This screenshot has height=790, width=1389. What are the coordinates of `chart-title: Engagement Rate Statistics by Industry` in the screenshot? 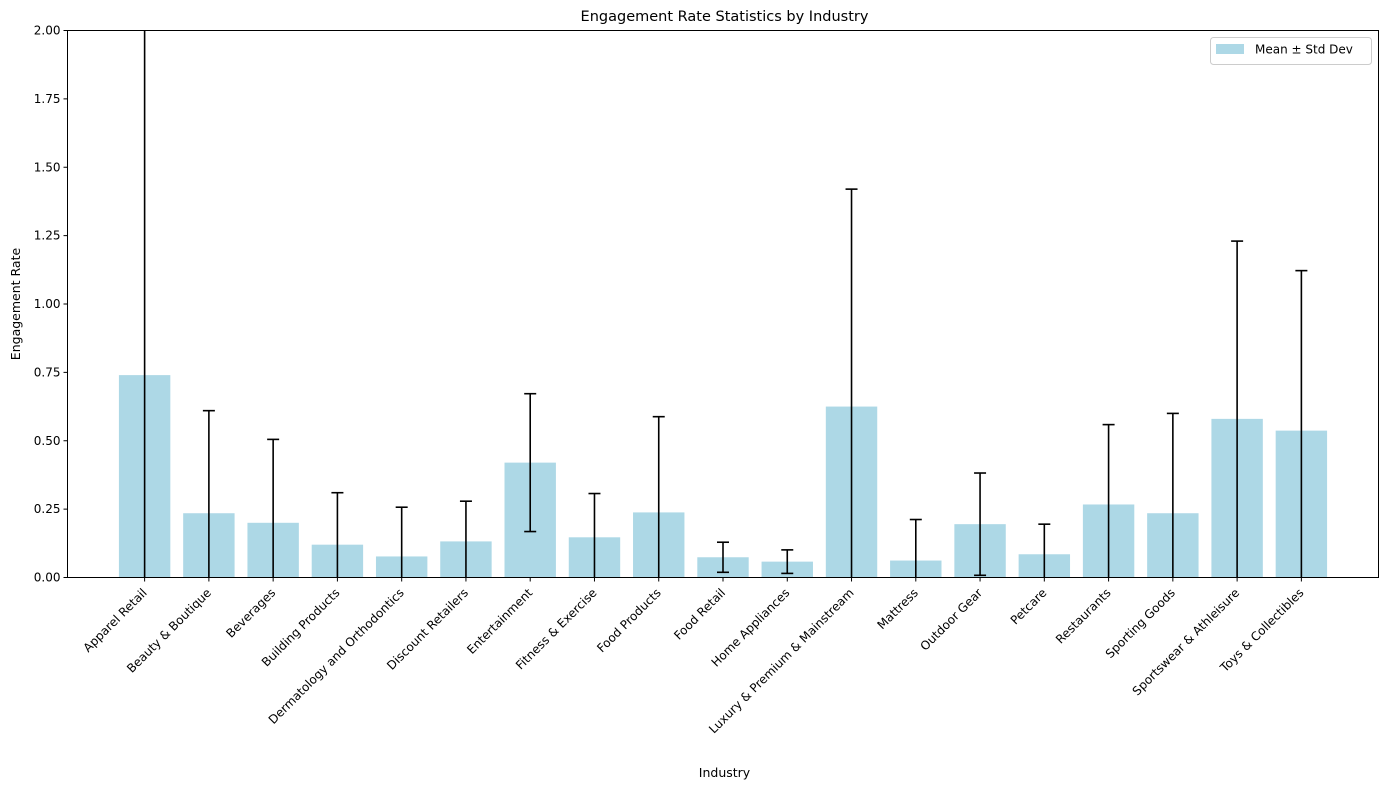 It's located at (725, 17).